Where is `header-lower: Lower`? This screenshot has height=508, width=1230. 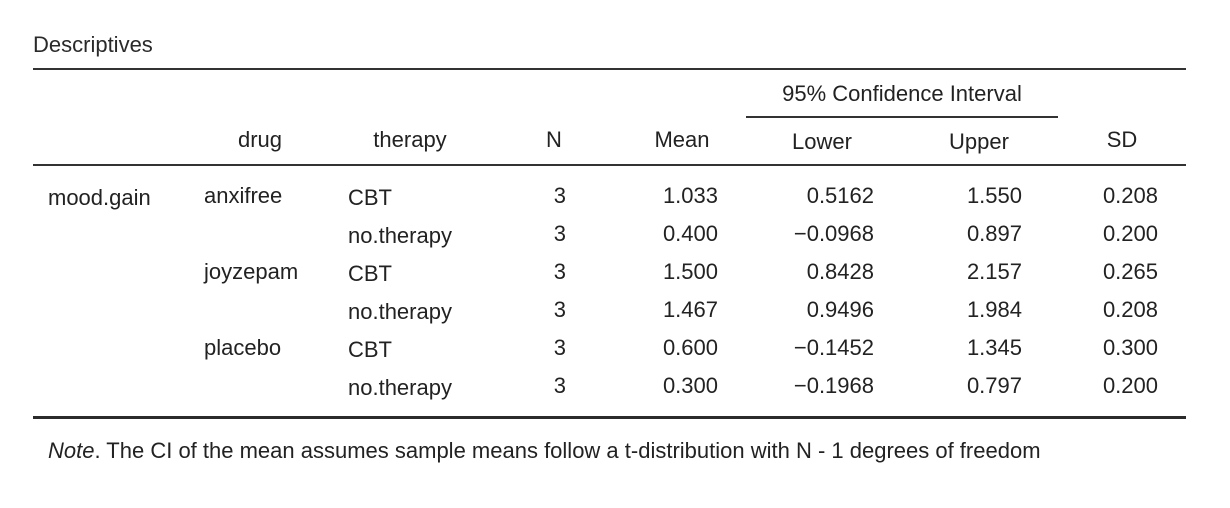 header-lower: Lower is located at coordinates (822, 141).